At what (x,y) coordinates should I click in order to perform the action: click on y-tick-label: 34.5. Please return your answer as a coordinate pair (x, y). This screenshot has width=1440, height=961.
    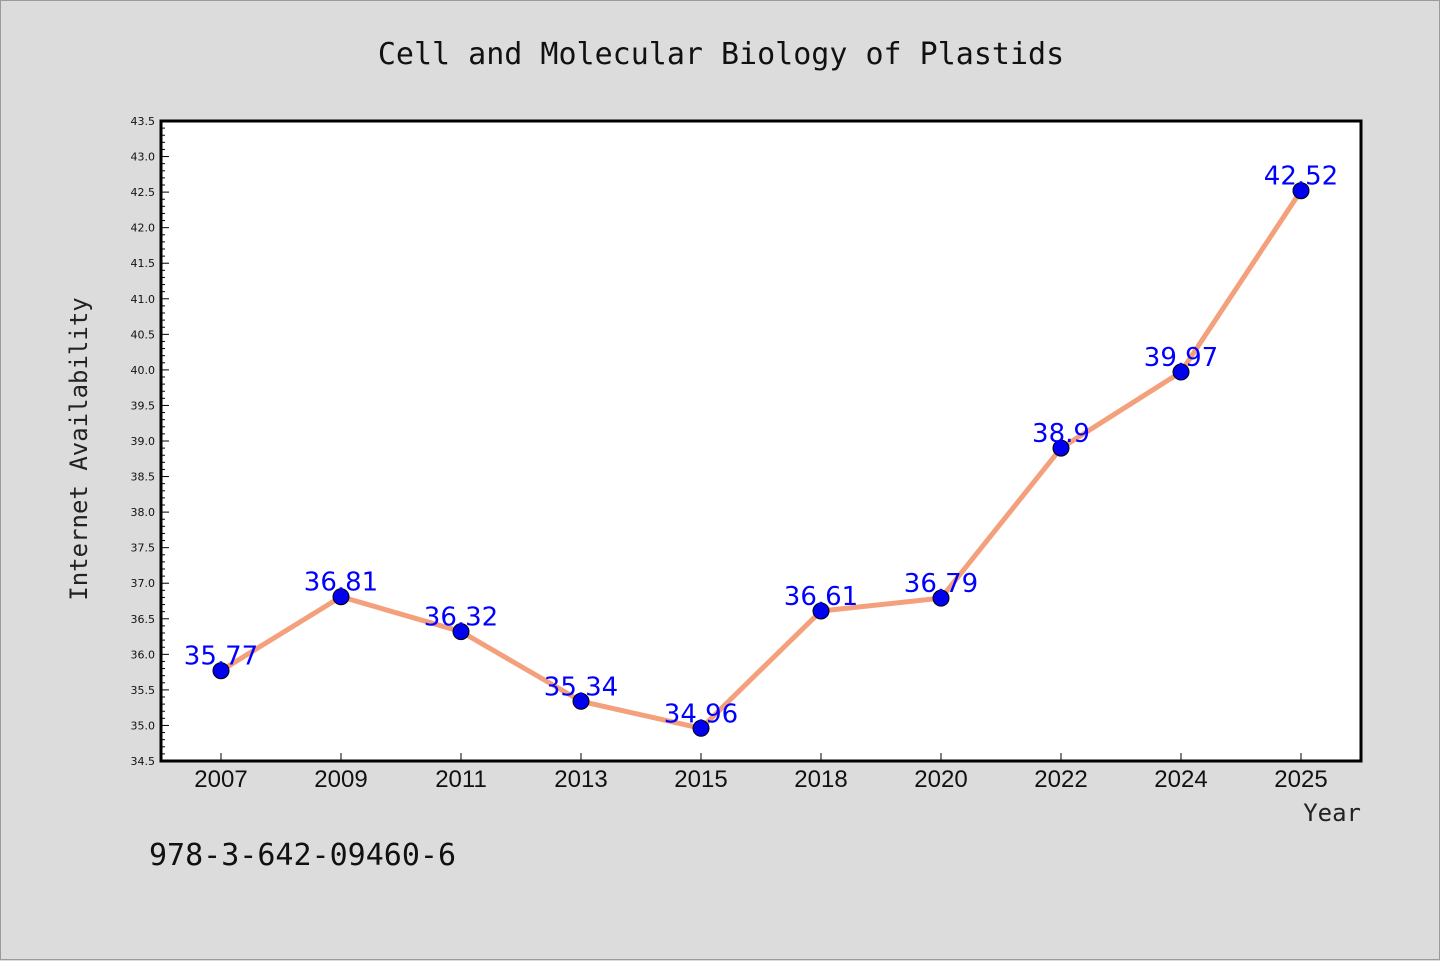
    Looking at the image, I should click on (143, 761).